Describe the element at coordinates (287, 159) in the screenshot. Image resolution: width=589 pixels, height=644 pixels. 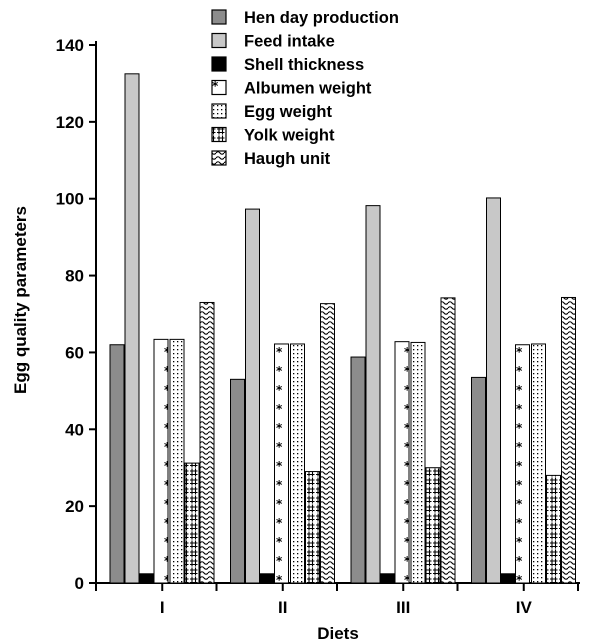
I see `legend-label-haugh-unit: Haugh unit` at that location.